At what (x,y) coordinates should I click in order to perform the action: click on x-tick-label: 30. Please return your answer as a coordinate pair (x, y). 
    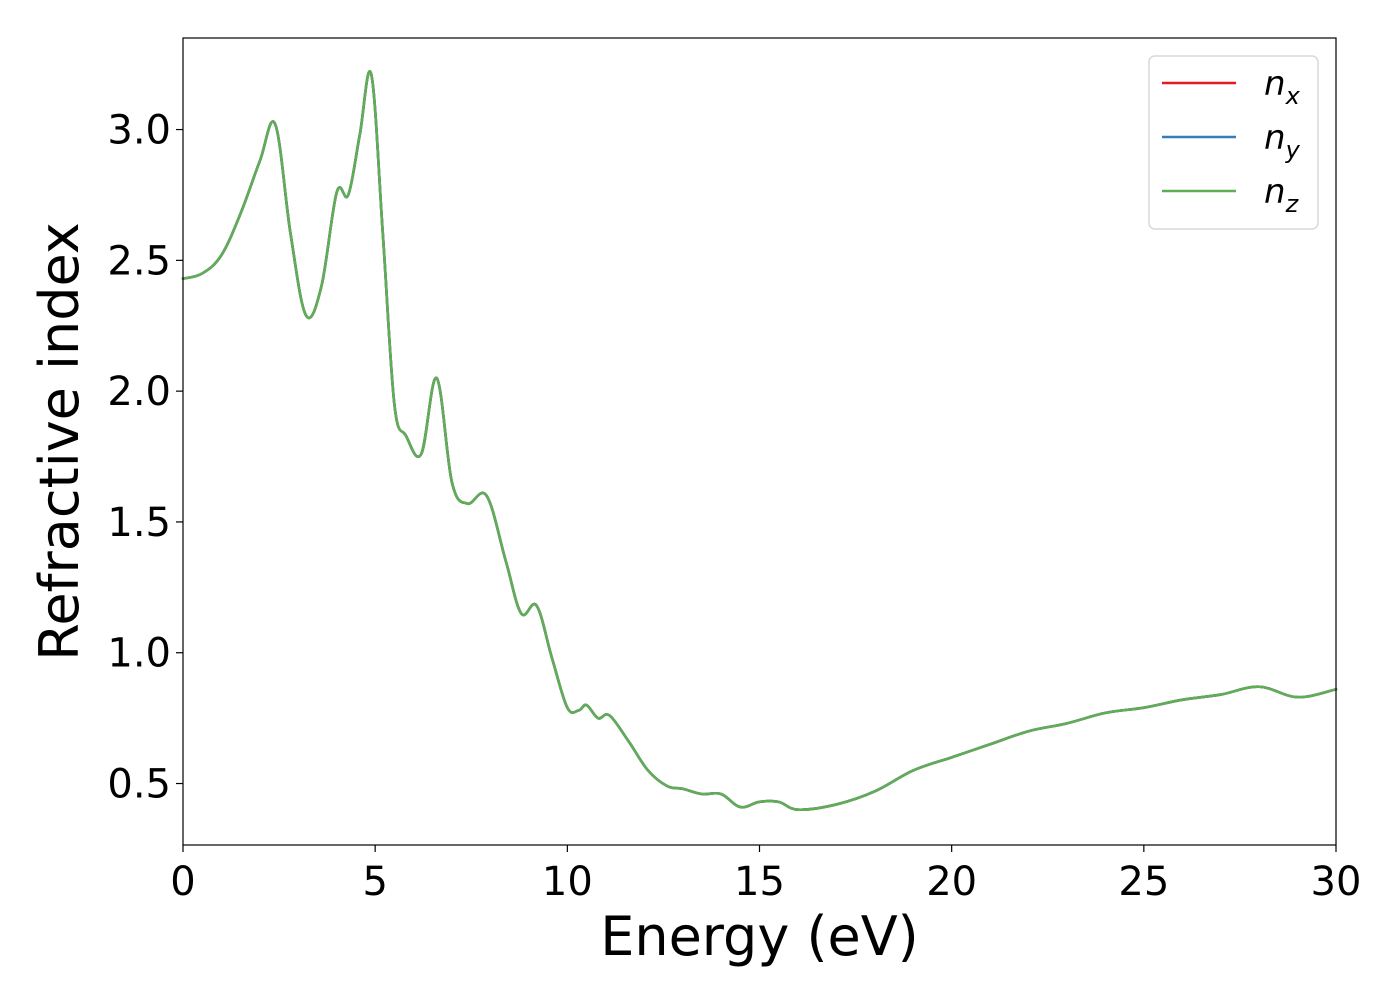
    Looking at the image, I should click on (1336, 882).